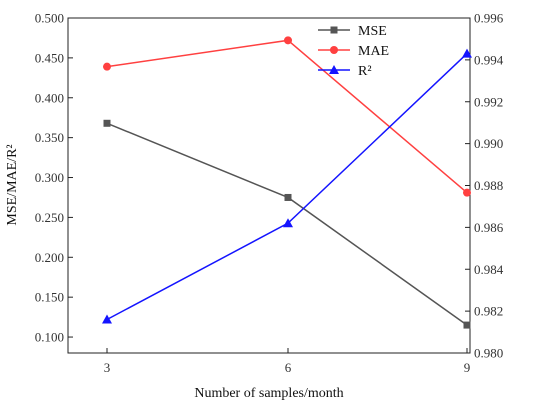 This screenshot has height=405, width=550. Describe the element at coordinates (489, 59) in the screenshot. I see `right-y-tick-label: 0.994` at that location.